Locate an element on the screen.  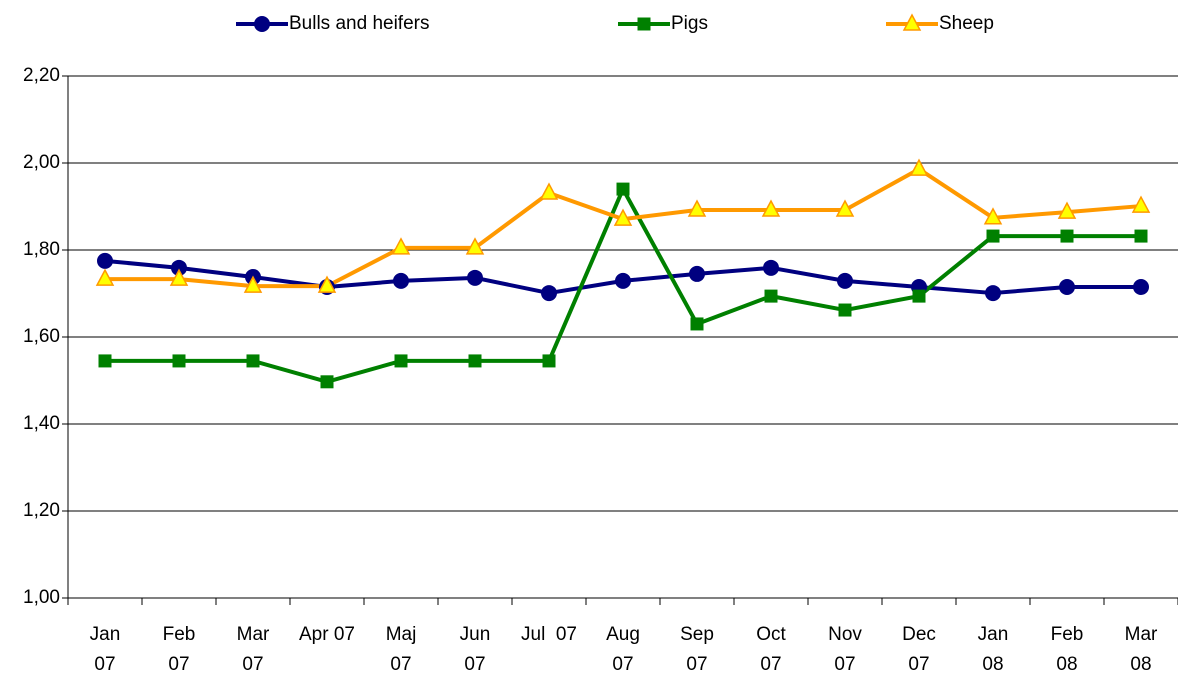
x-tick-label: Mar 07 is located at coordinates (253, 649).